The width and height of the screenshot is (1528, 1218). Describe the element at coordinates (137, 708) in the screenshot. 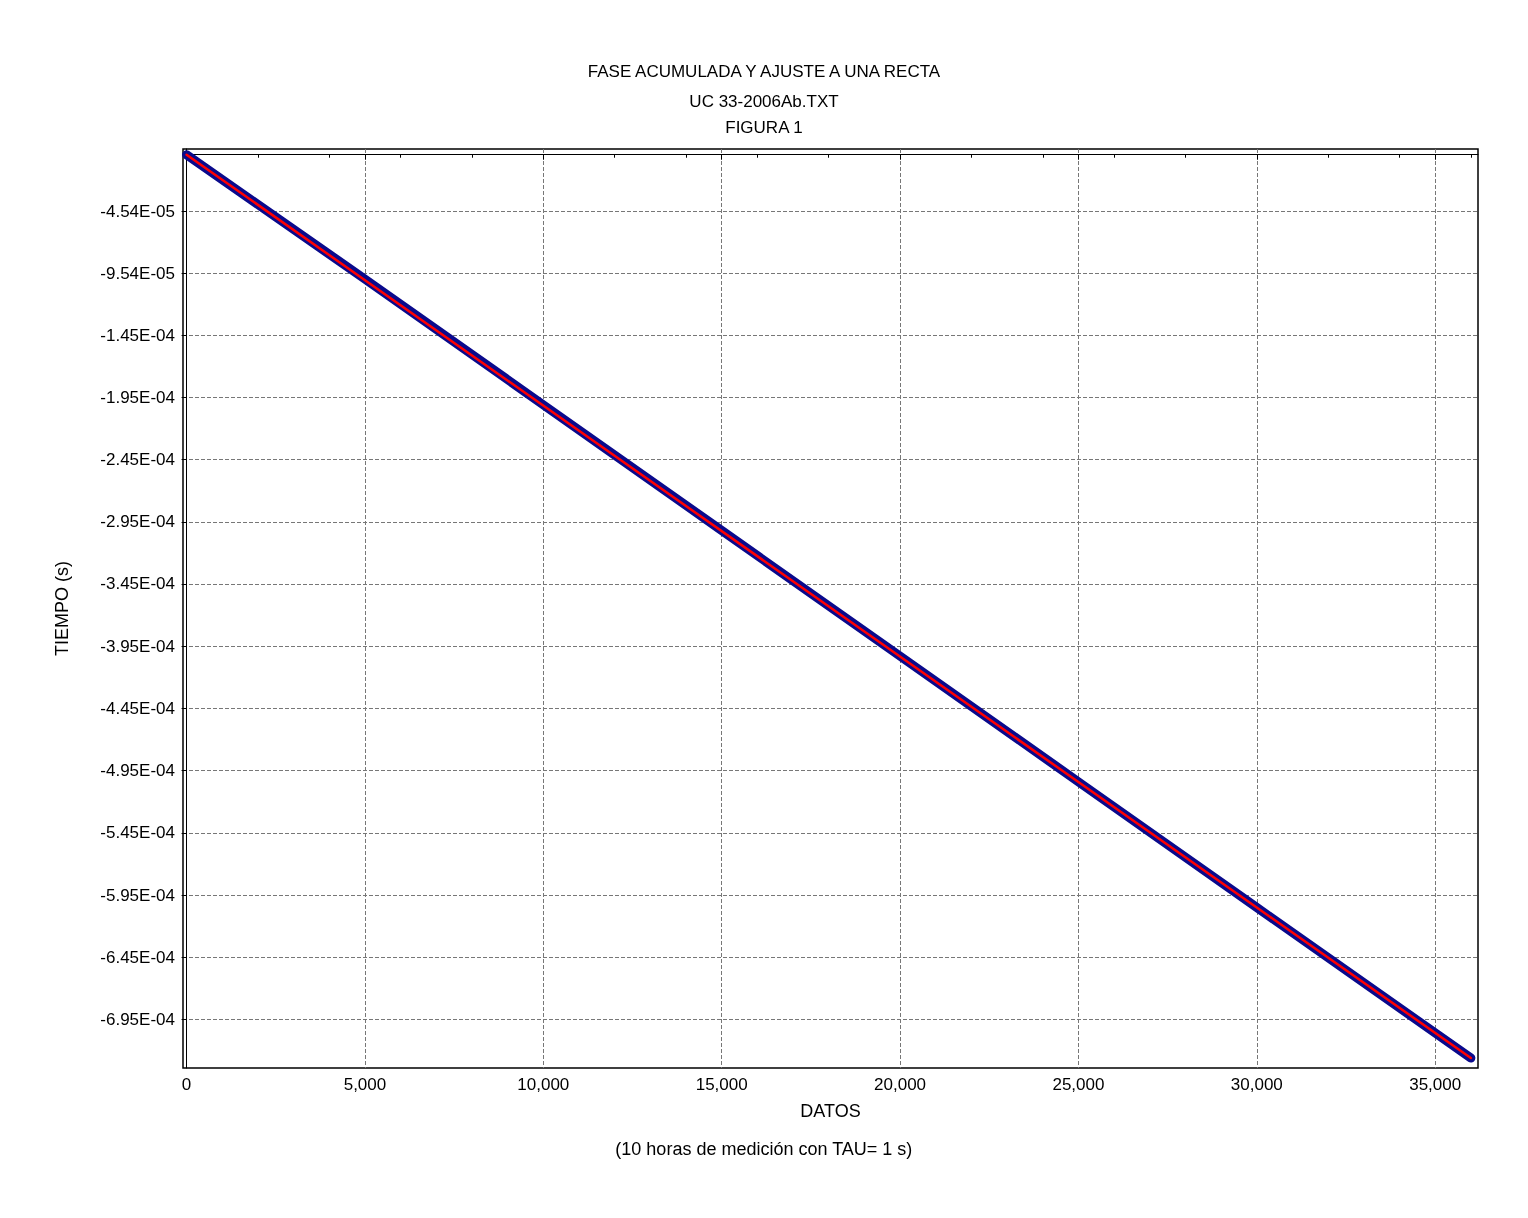

I see `y-tick-label: -4.45E-04` at that location.